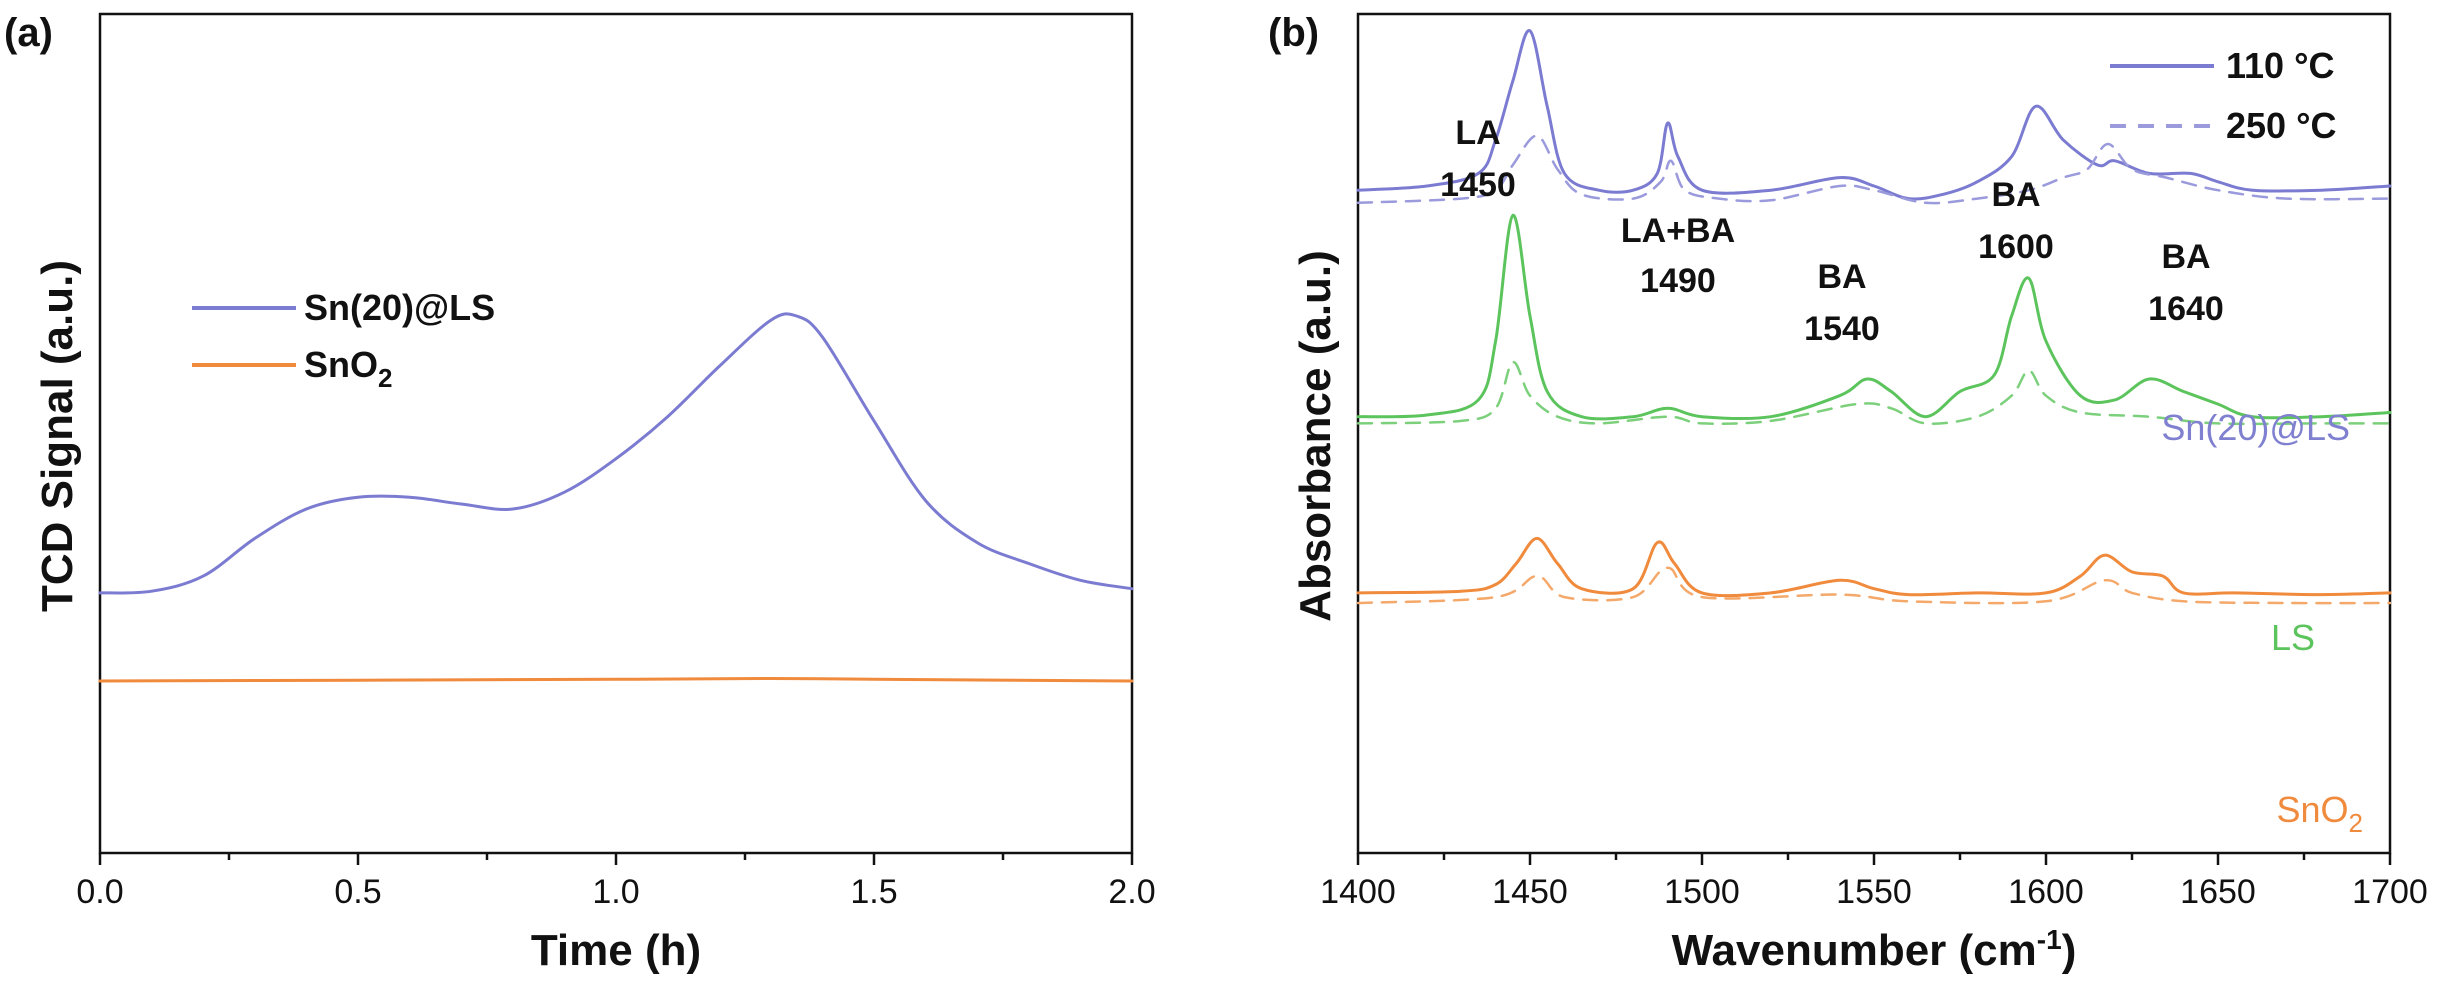 The image size is (2450, 999). What do you see at coordinates (2015, 195) in the screenshot?
I see `peak-annotation-ba-1600: BA` at bounding box center [2015, 195].